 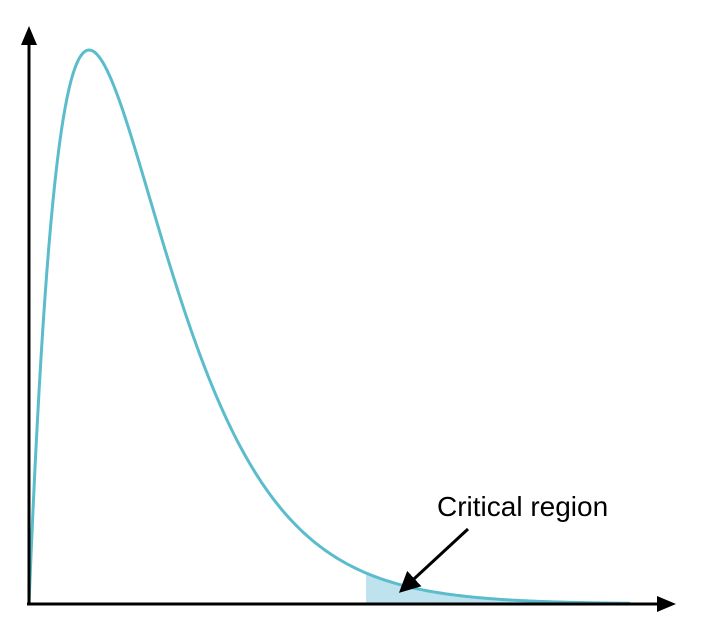 What do you see at coordinates (434, 560) in the screenshot?
I see `critical-region-pointer` at bounding box center [434, 560].